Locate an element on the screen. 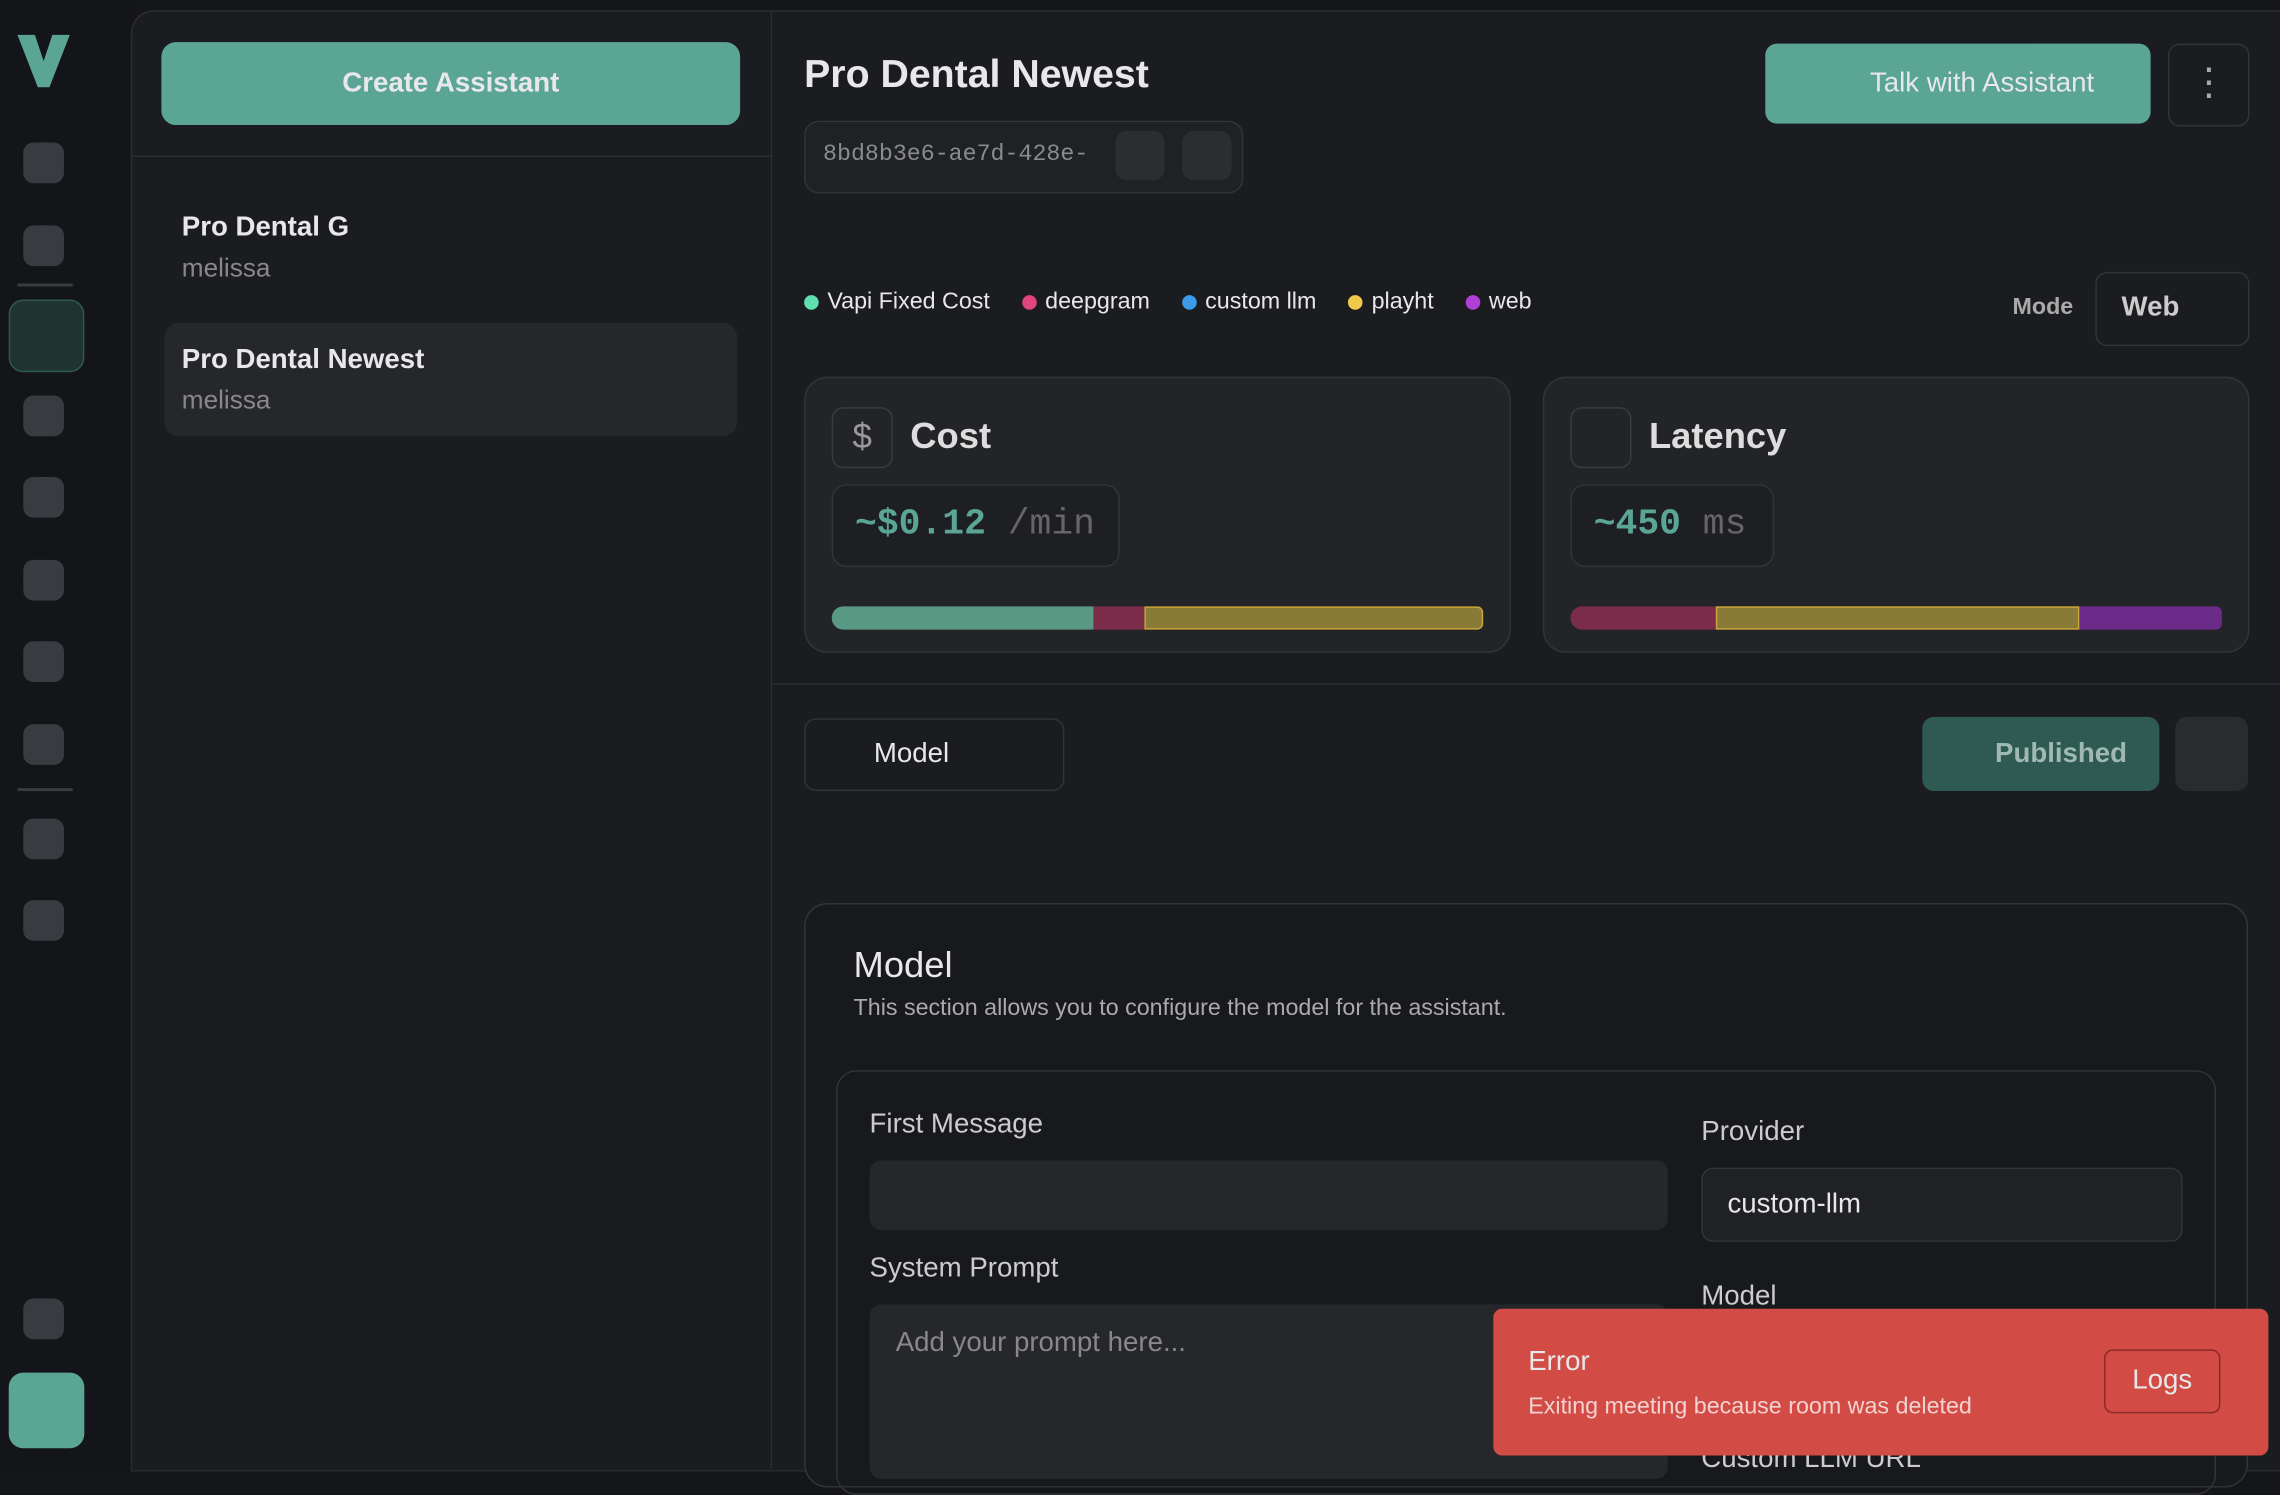  legend-item: playht is located at coordinates (1391, 302).